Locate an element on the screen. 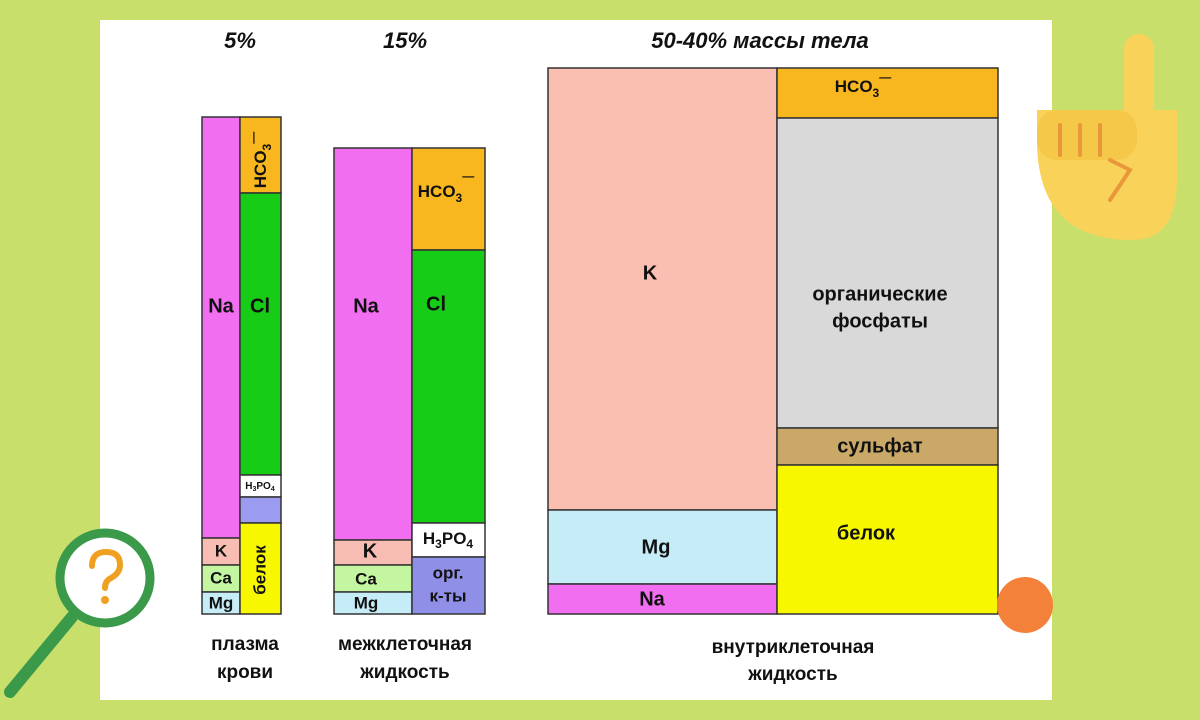 This screenshot has height=720, width=1200. caption: крови is located at coordinates (245, 672).